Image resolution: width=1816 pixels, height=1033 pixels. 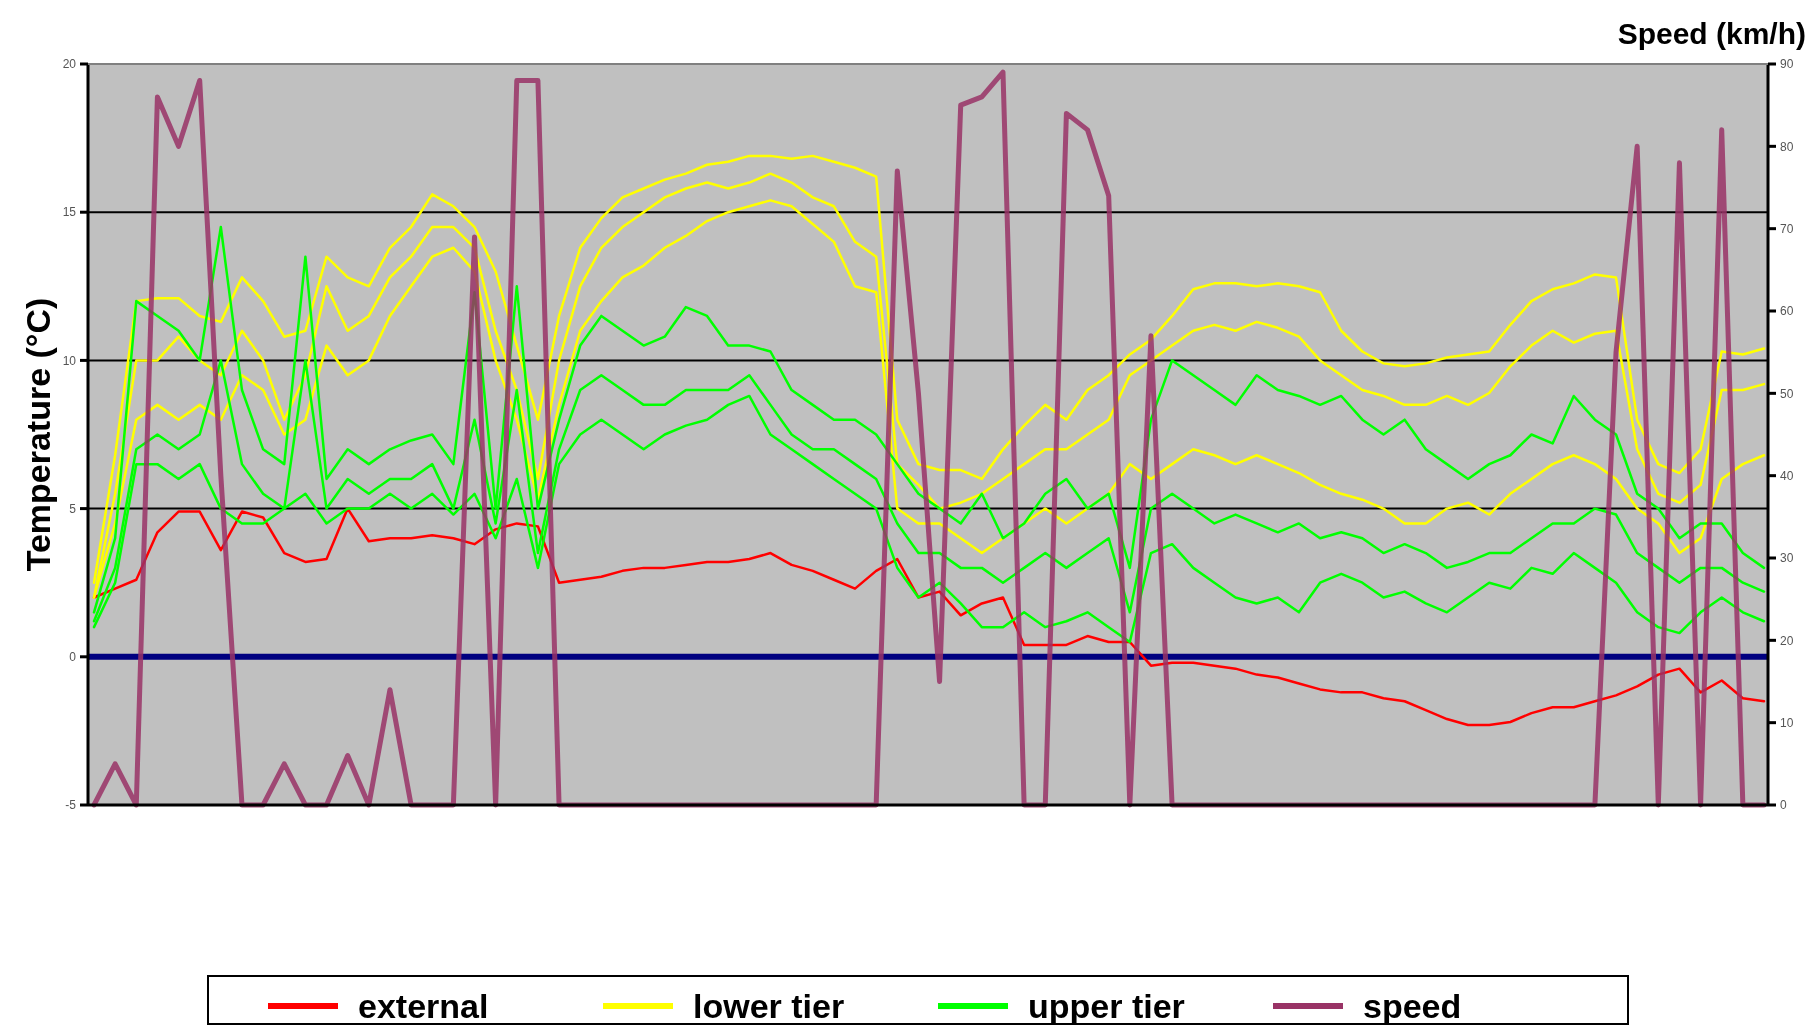 What do you see at coordinates (1787, 393) in the screenshot?
I see `y2-tick-label: 50` at bounding box center [1787, 393].